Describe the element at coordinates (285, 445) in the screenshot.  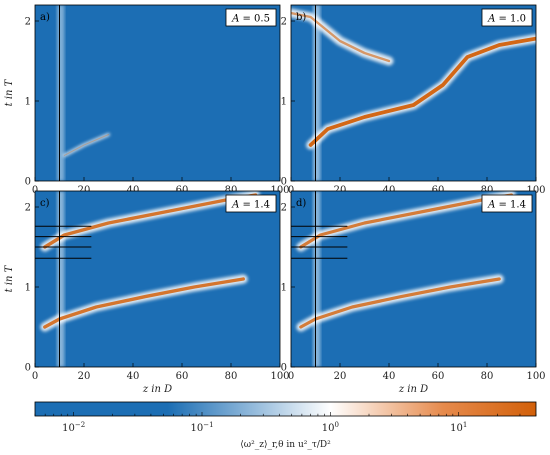
I see `colorbar-label: ⟨ω²_z⟩_r,θ in u²_τ/D²` at that location.